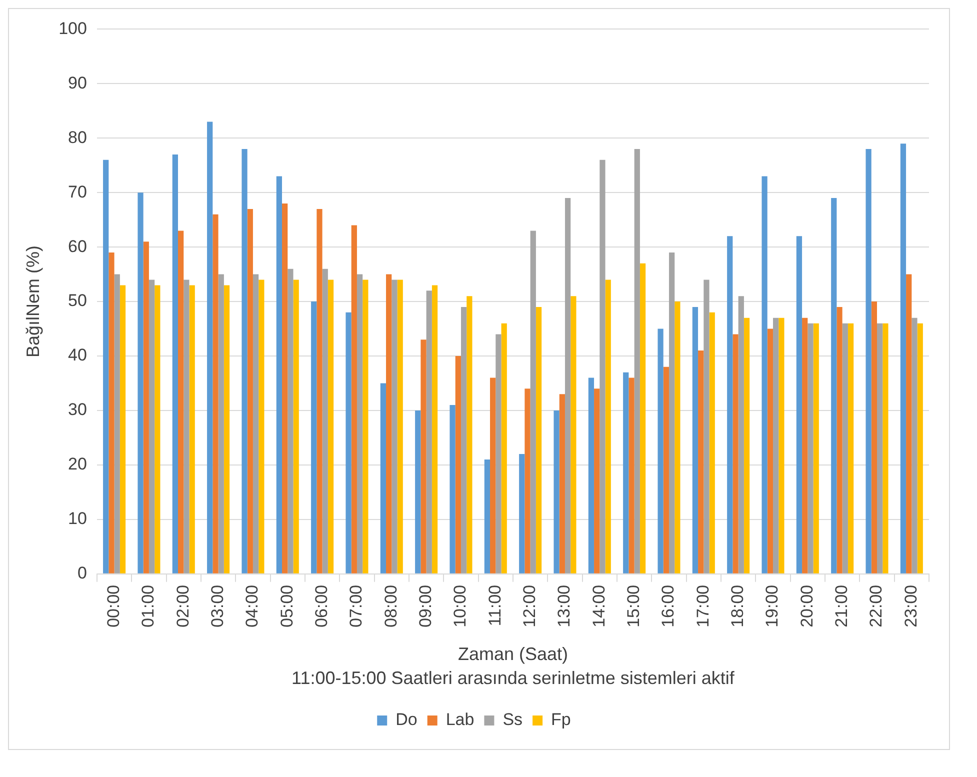  I want to click on x-tick-label: 16:00, so click(668, 606).